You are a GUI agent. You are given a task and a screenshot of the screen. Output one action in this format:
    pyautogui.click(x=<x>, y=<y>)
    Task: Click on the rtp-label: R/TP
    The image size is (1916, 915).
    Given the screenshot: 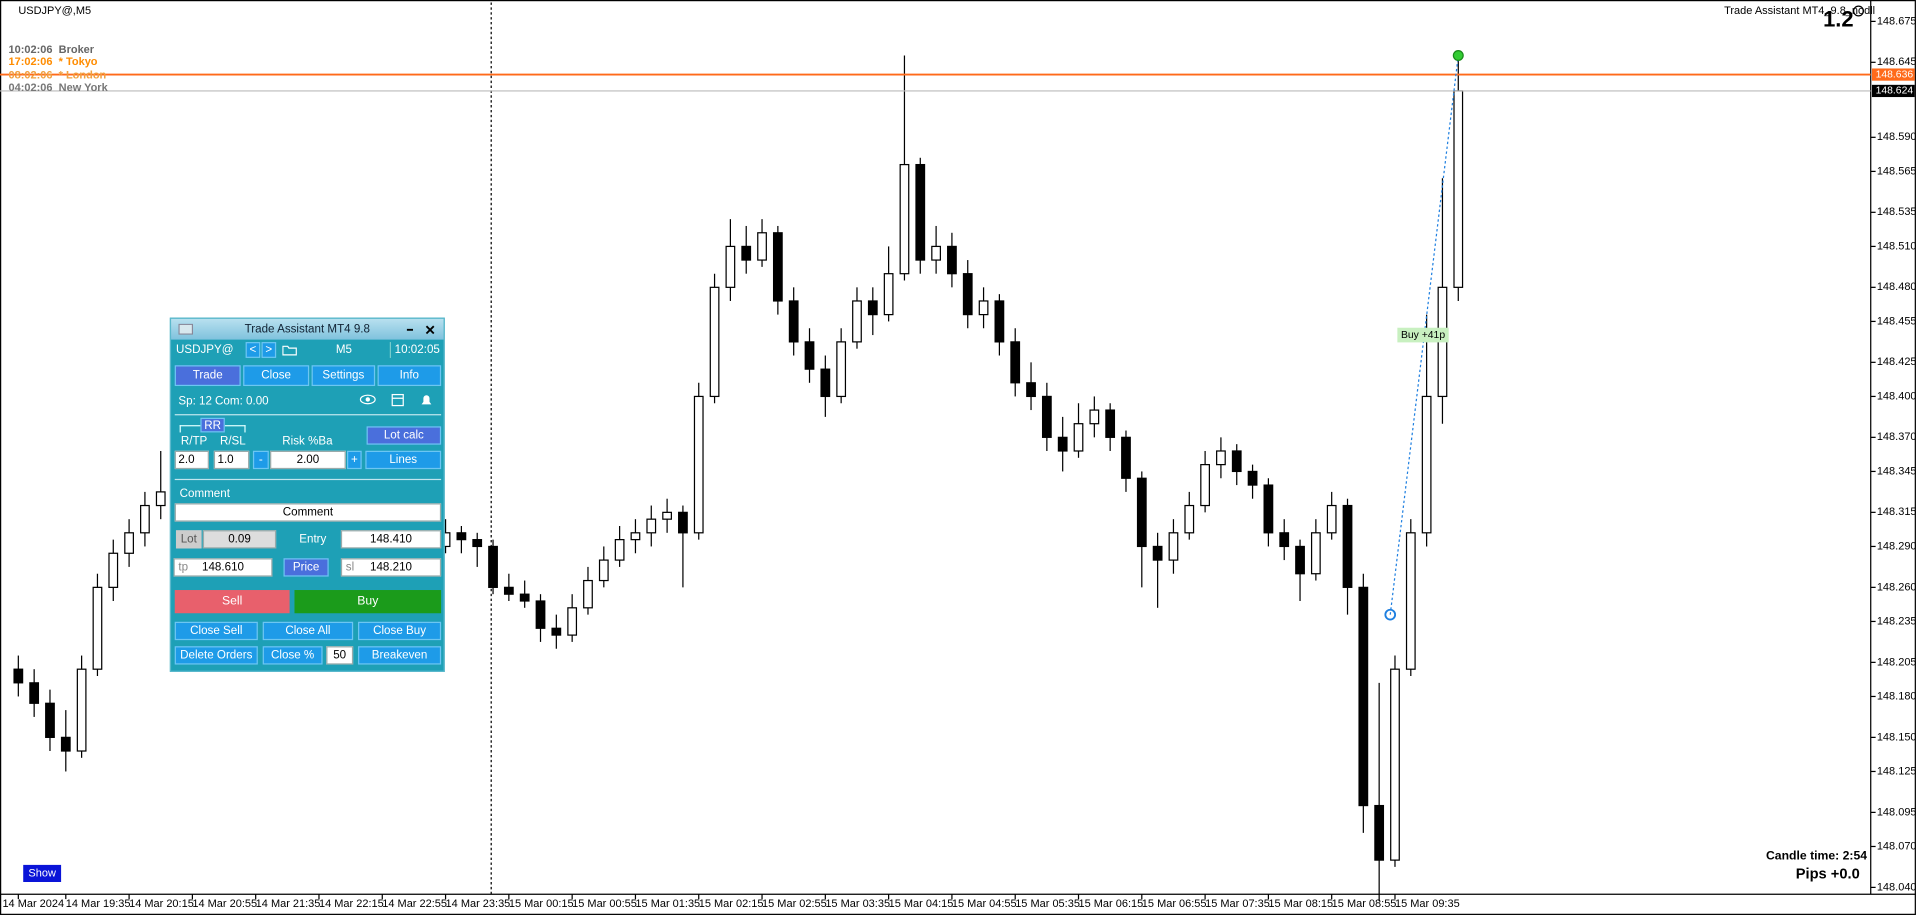 What is the action you would take?
    pyautogui.click(x=194, y=441)
    